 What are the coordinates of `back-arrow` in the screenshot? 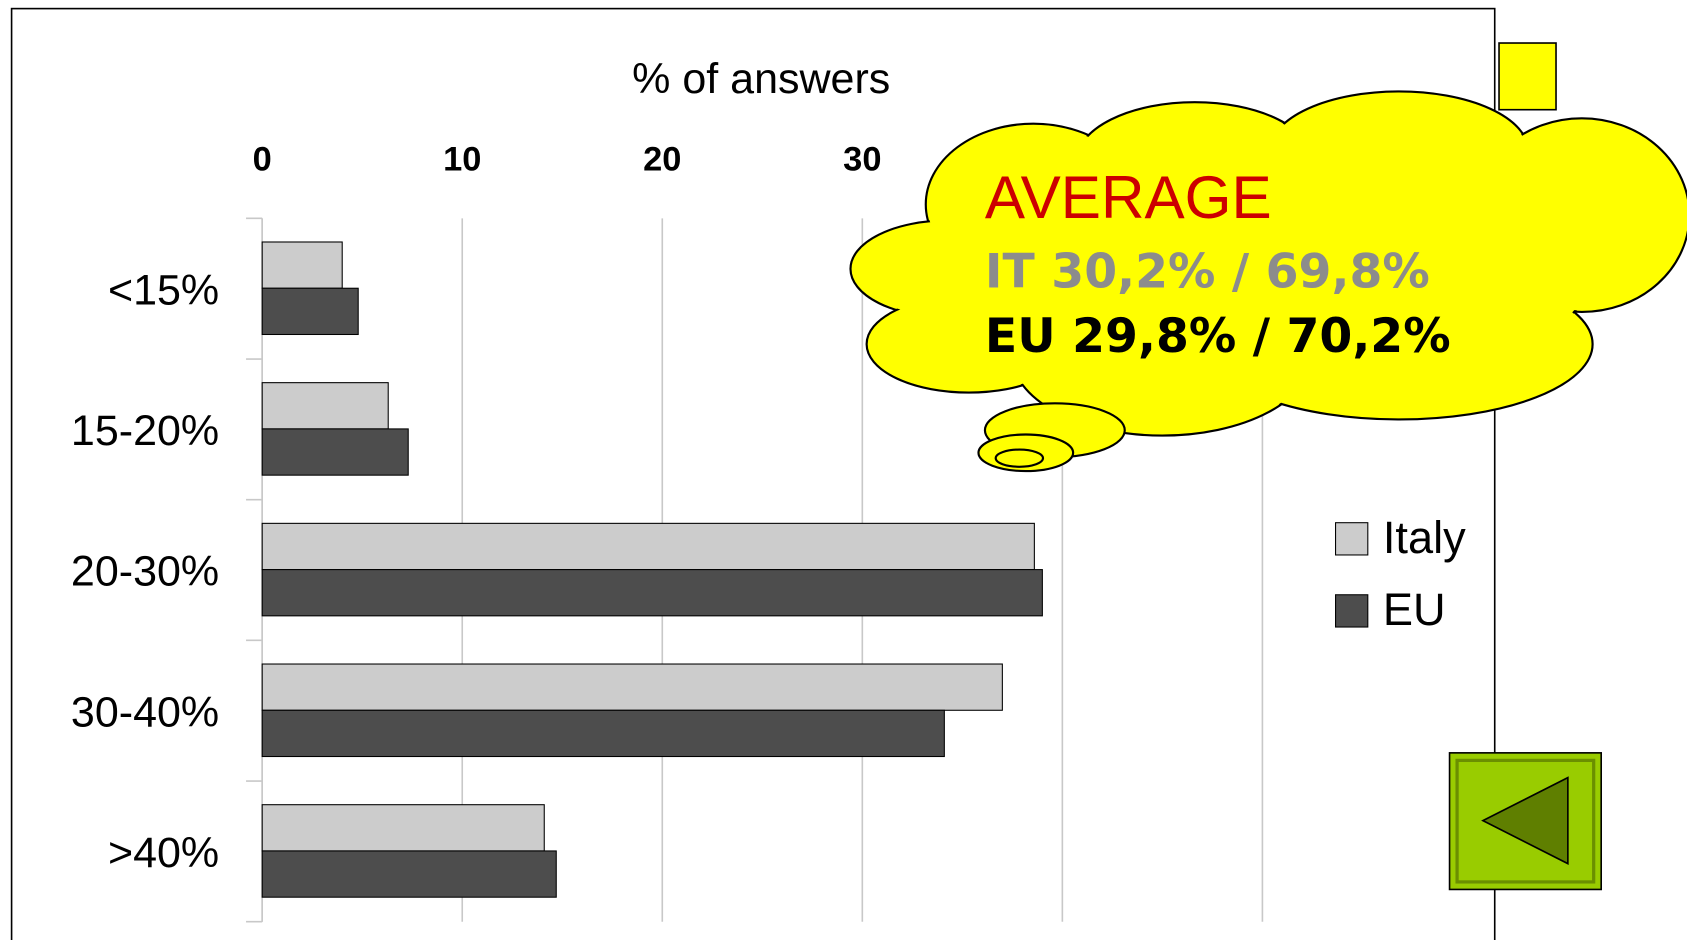 It's located at (1525, 820).